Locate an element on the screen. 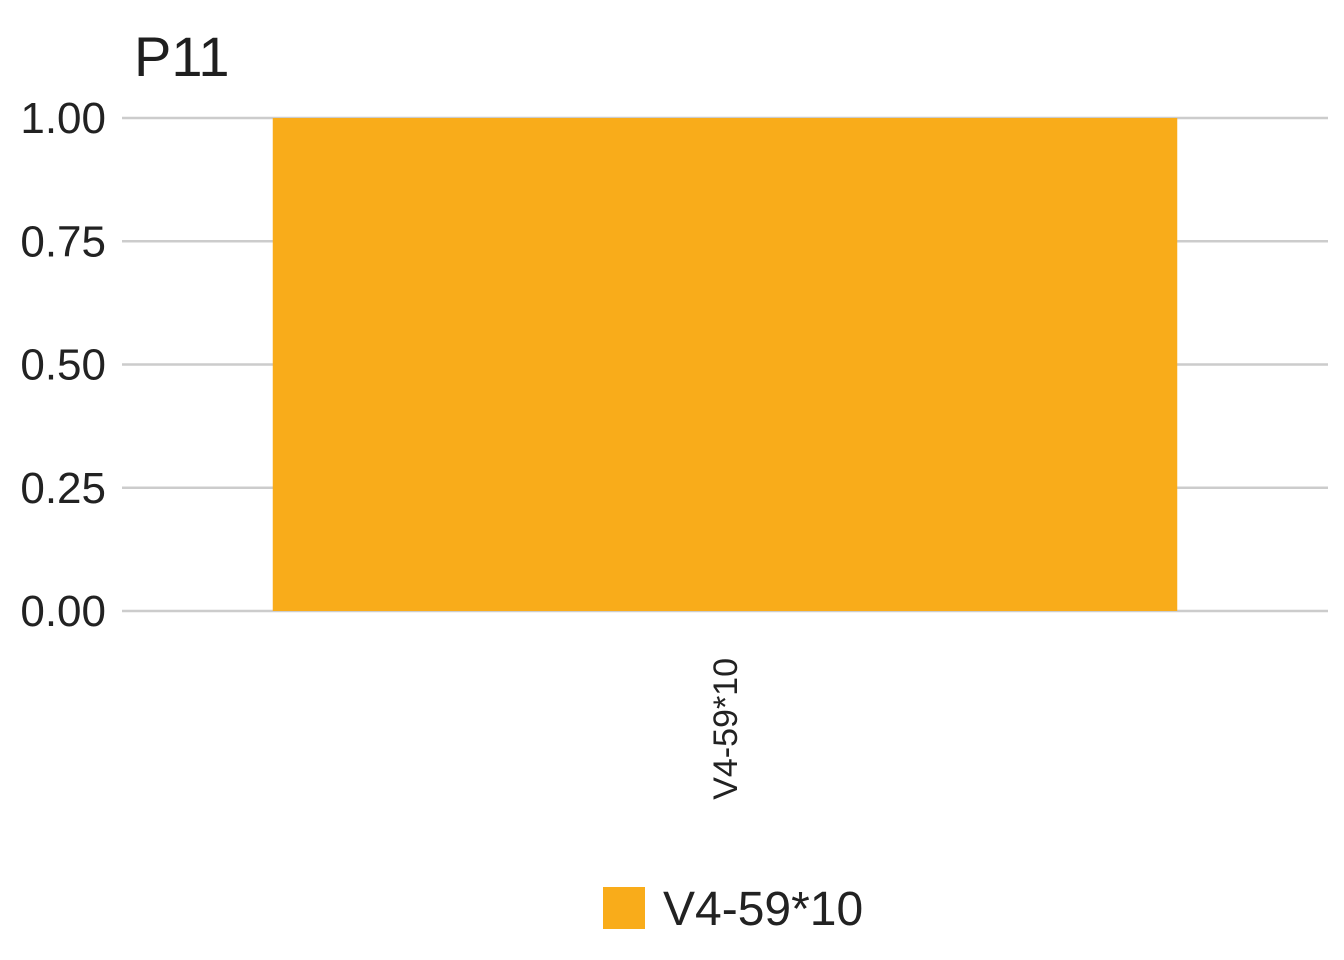 Image resolution: width=1344 pixels, height=960 pixels. legend: V4-59*10 is located at coordinates (733, 909).